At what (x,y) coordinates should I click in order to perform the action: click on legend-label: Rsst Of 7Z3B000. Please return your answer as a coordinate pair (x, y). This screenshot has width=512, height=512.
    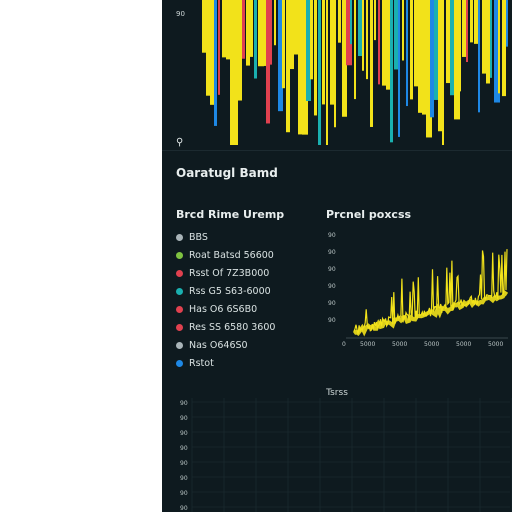
    Looking at the image, I should click on (229, 273).